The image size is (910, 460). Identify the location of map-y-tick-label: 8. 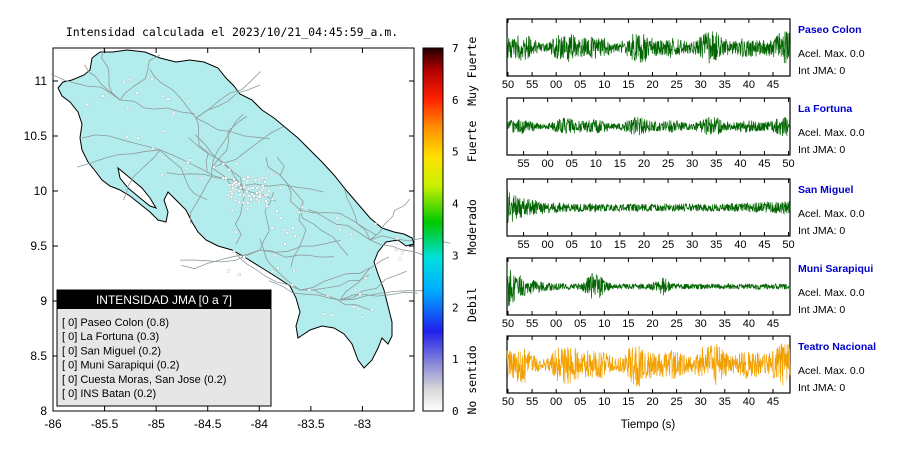
(43, 411).